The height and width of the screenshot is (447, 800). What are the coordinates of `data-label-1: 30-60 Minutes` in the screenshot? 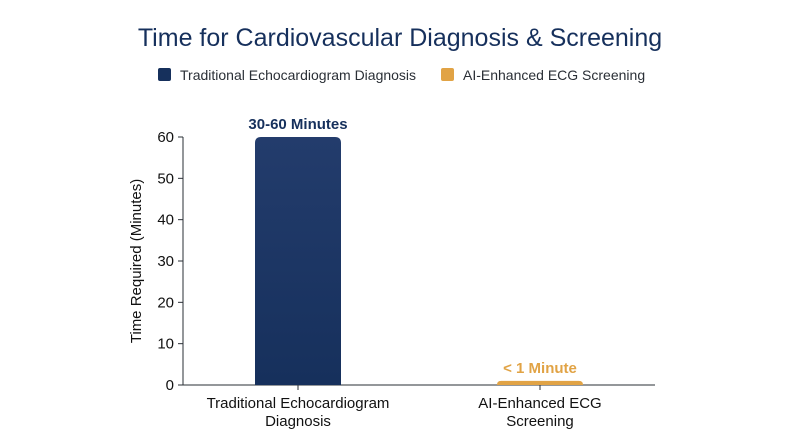 It's located at (297, 124).